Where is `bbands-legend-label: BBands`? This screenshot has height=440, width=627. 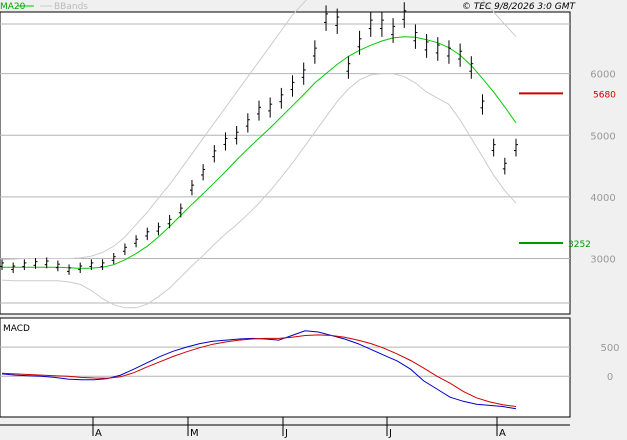
bbands-legend-label: BBands is located at coordinates (71, 7).